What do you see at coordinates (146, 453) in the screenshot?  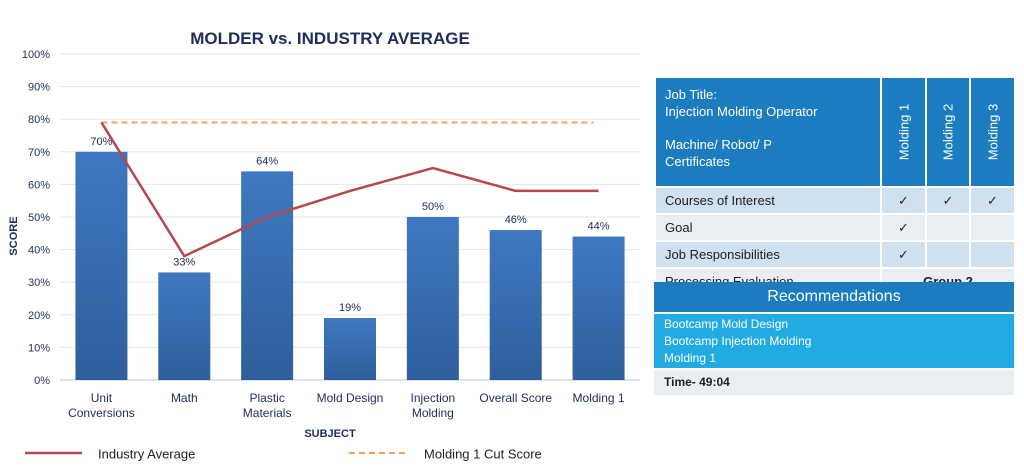 I see `legend-industry-label: Industry Average` at bounding box center [146, 453].